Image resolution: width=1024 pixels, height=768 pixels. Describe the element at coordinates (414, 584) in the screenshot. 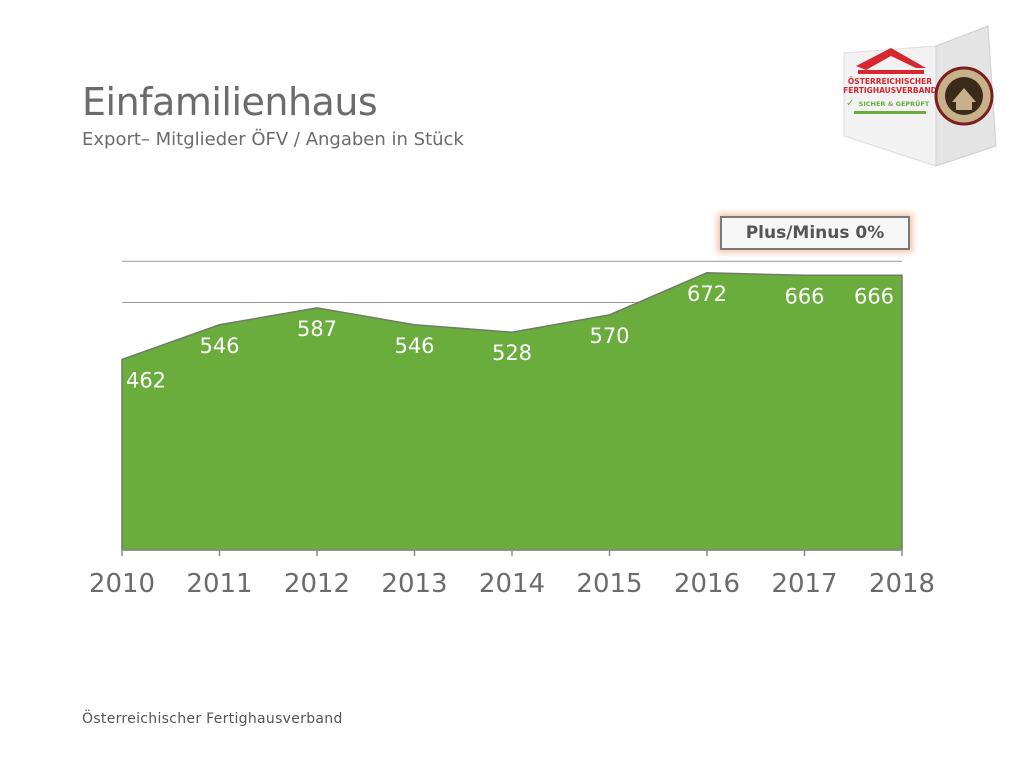

I see `x-tick-label: 2013` at that location.